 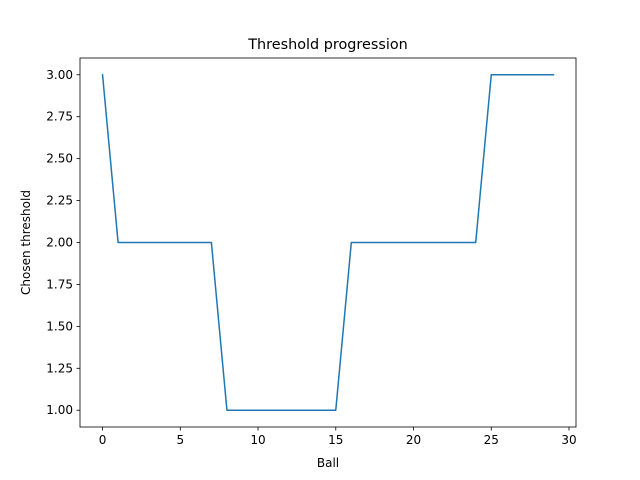 I want to click on y-axis-label: Chosen threshold, so click(x=26, y=242).